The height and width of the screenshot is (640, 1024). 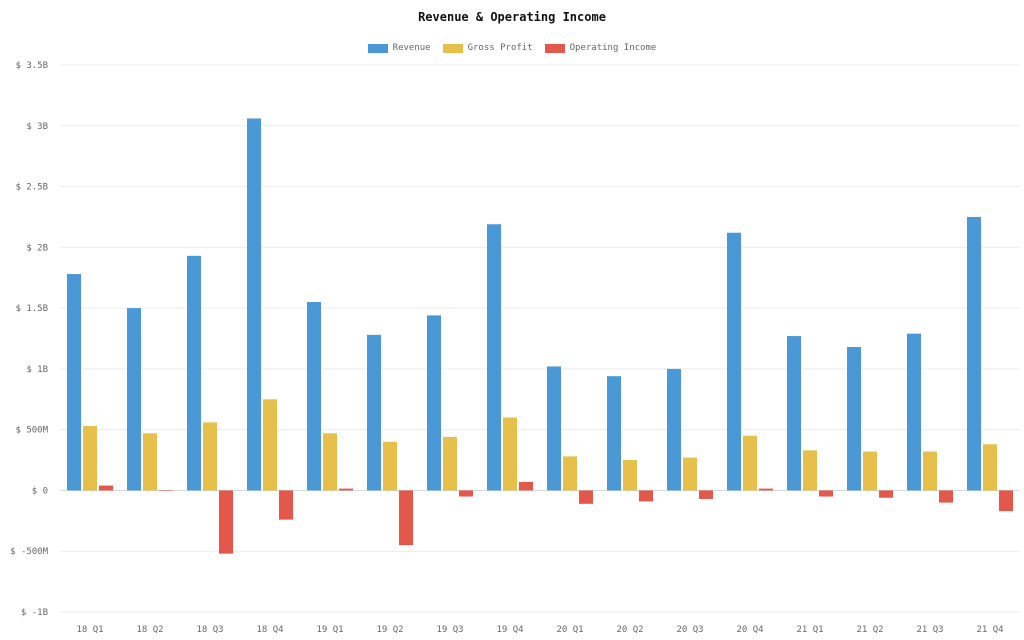 I want to click on legend: Revenue Gross Profit Operating Income, so click(x=512, y=48).